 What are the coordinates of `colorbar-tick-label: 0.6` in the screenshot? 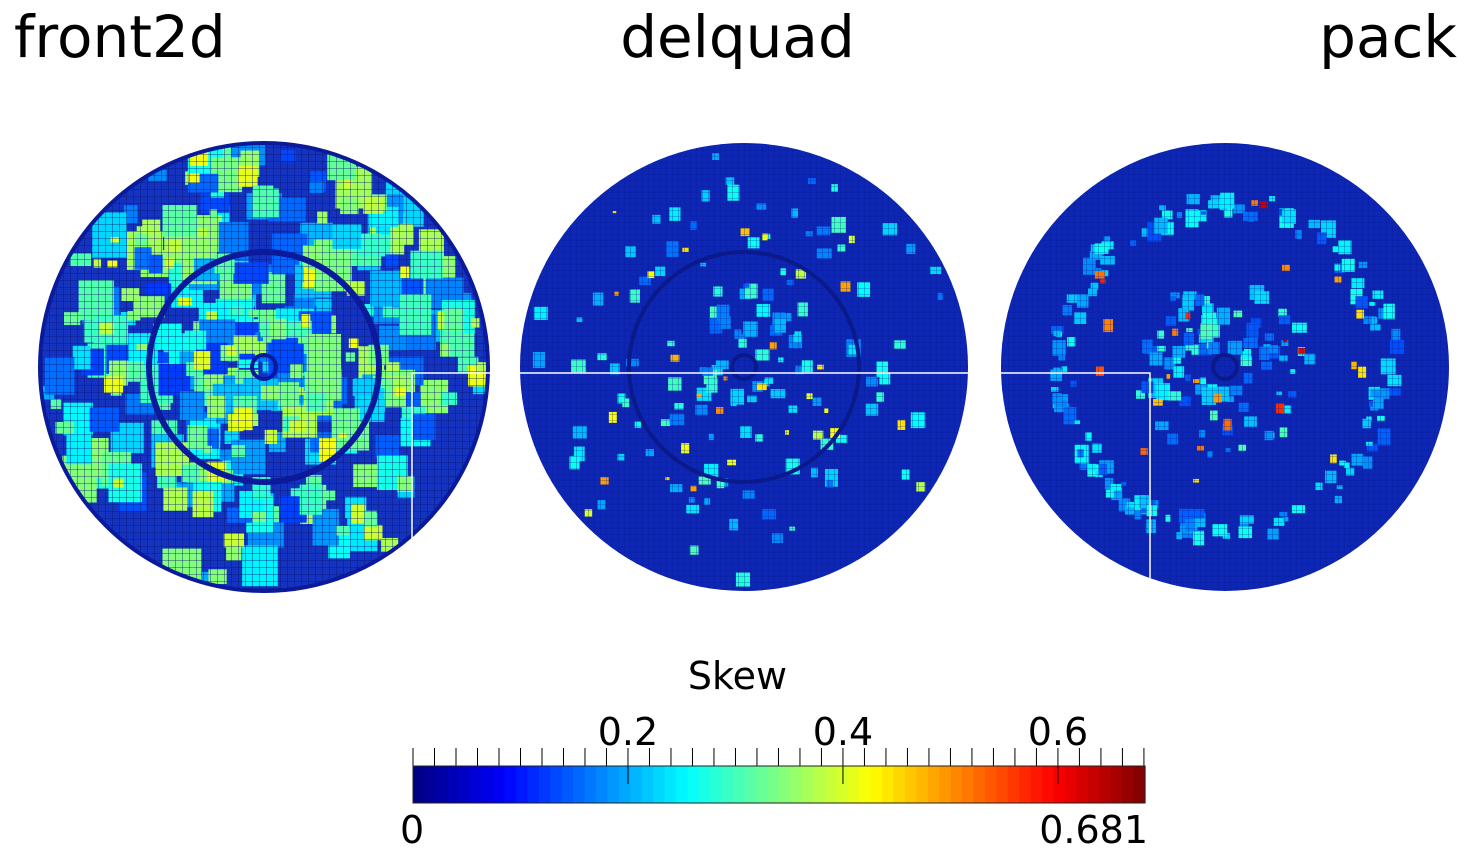 It's located at (1058, 732).